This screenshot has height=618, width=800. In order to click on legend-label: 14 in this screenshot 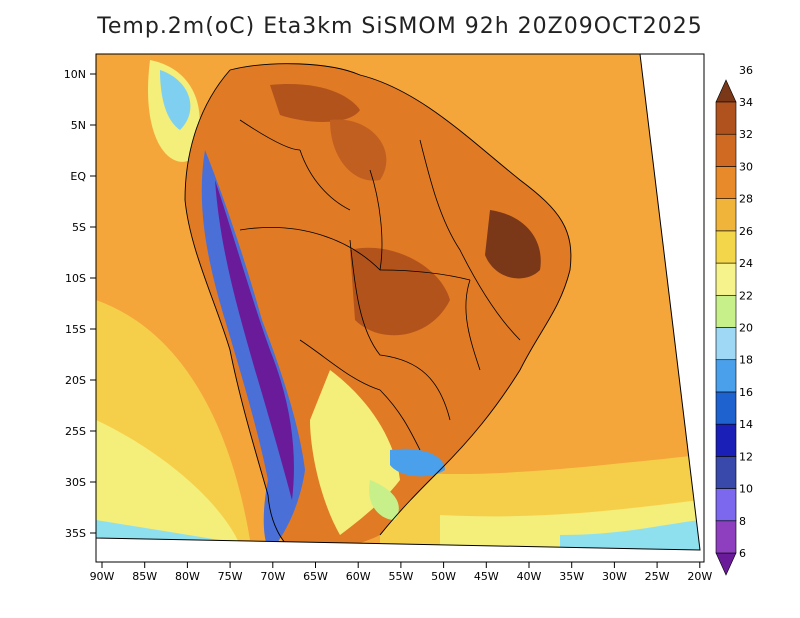, I will do `click(746, 424)`.